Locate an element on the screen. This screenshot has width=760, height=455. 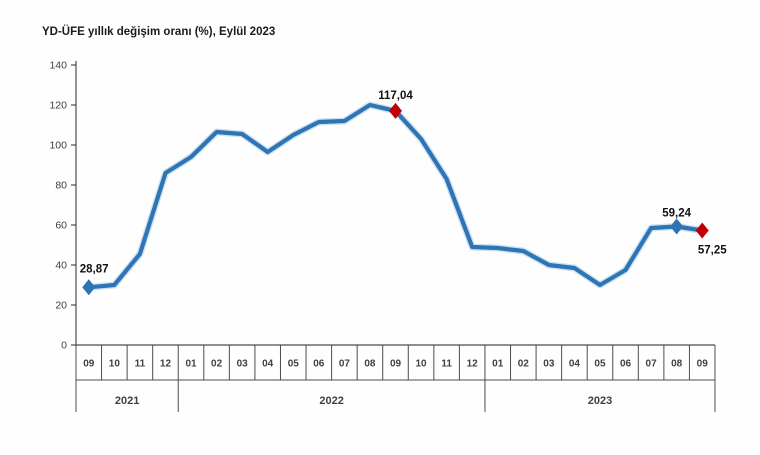
y-tick-label: 120 is located at coordinates (58, 106).